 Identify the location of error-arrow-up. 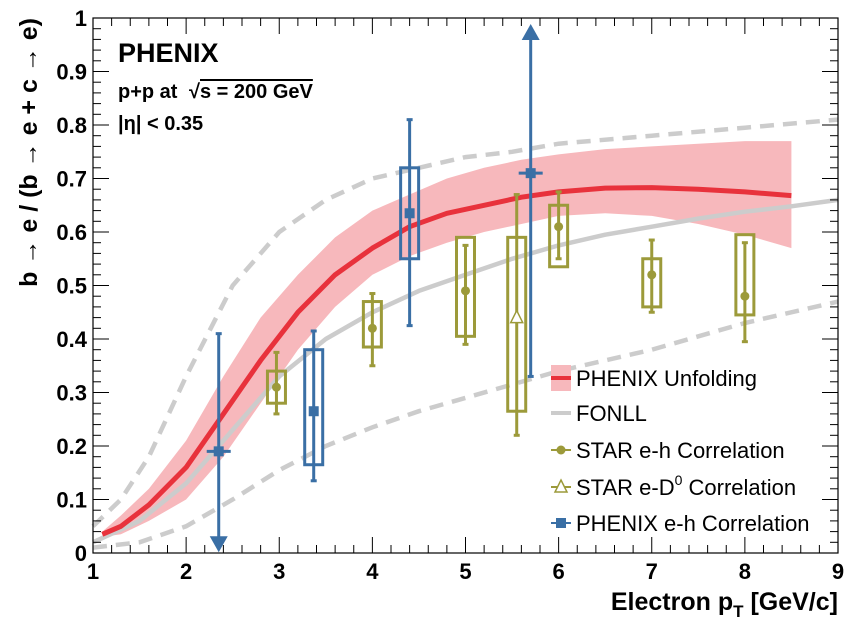
(530, 32).